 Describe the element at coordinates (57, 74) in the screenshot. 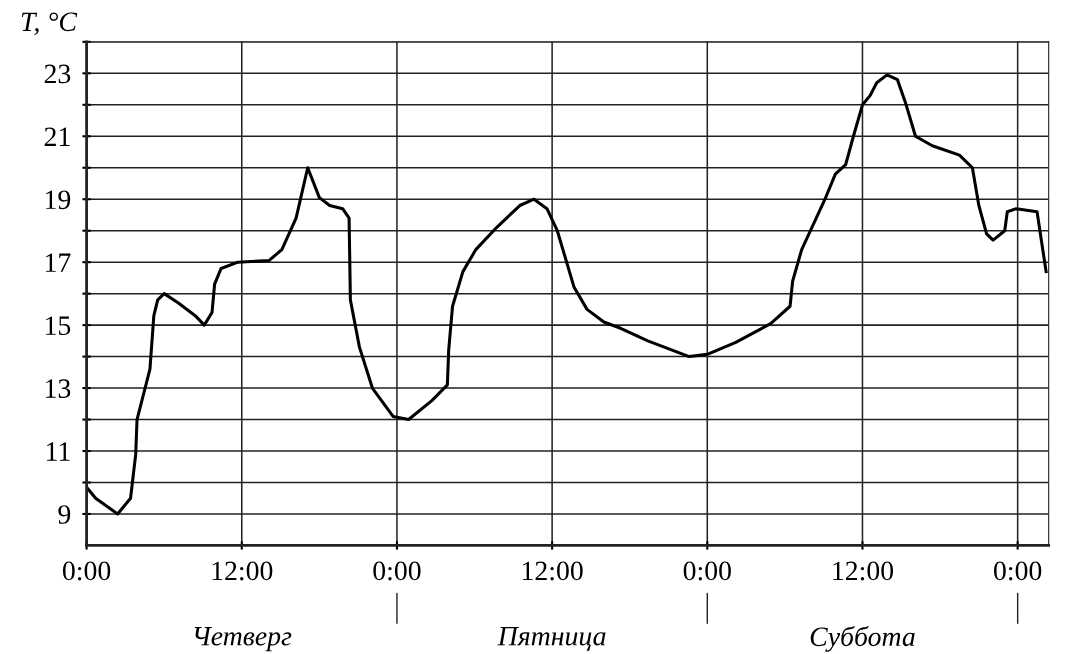

I see `y-tick-label: 23` at that location.